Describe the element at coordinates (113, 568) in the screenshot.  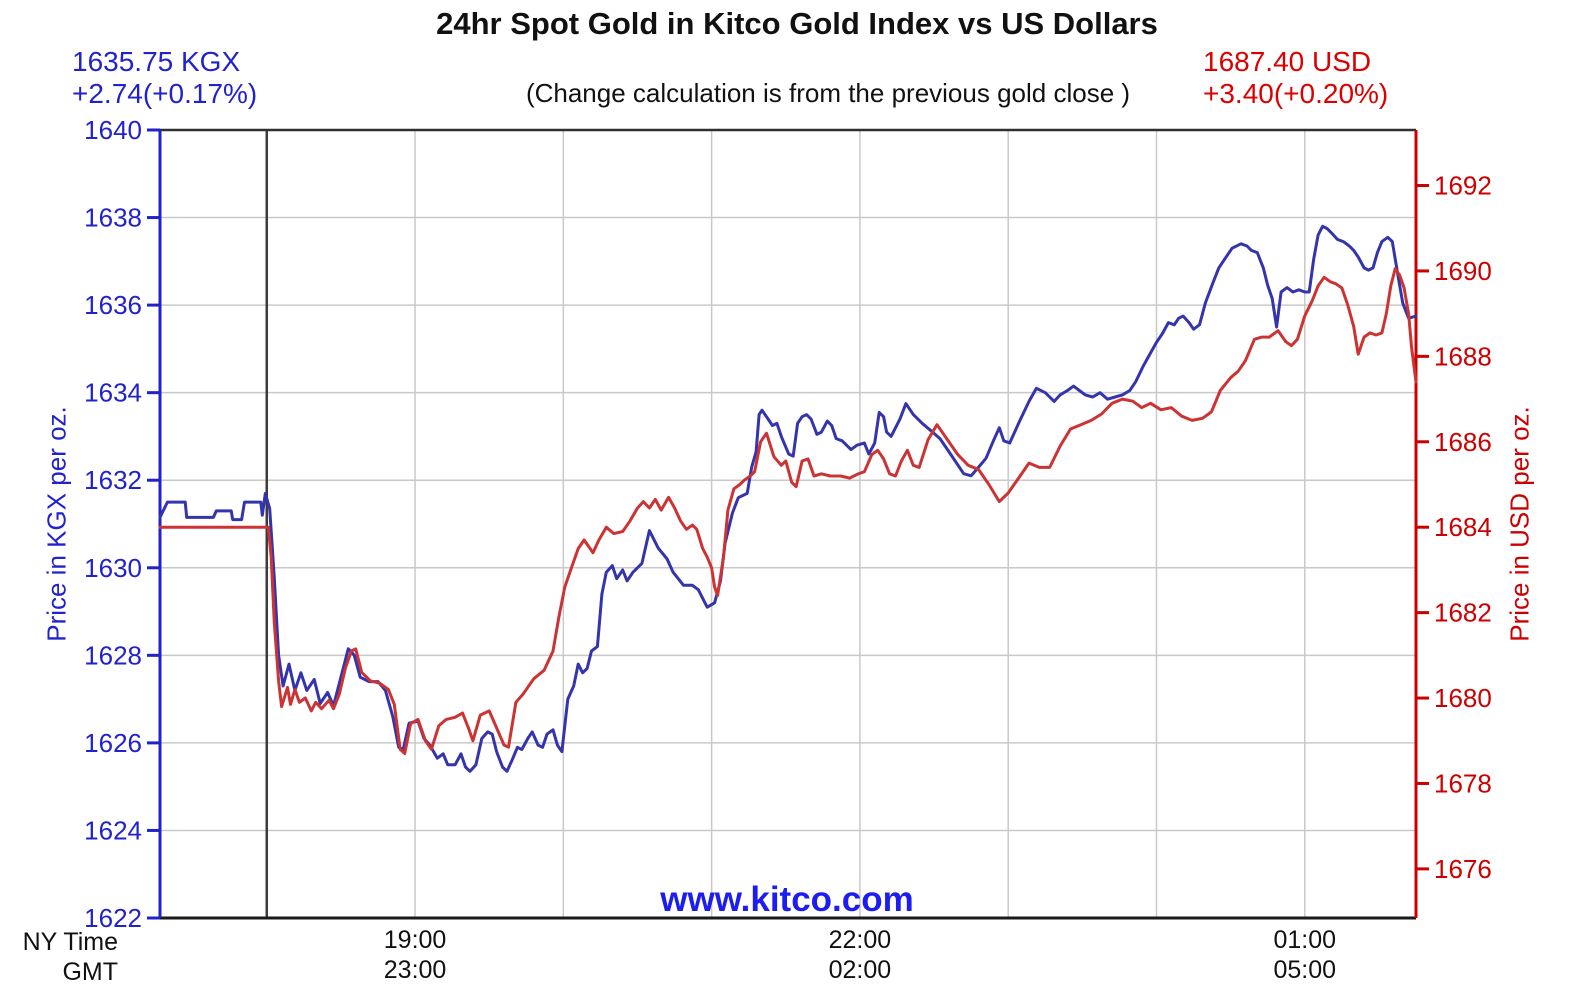
I see `left-axis-tick-label: 1630` at that location.